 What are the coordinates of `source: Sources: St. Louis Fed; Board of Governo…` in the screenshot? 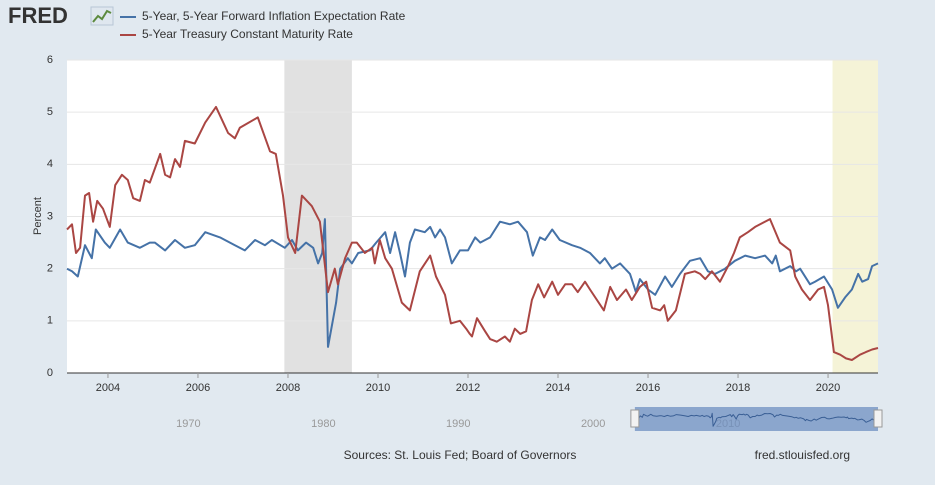 It's located at (460, 455).